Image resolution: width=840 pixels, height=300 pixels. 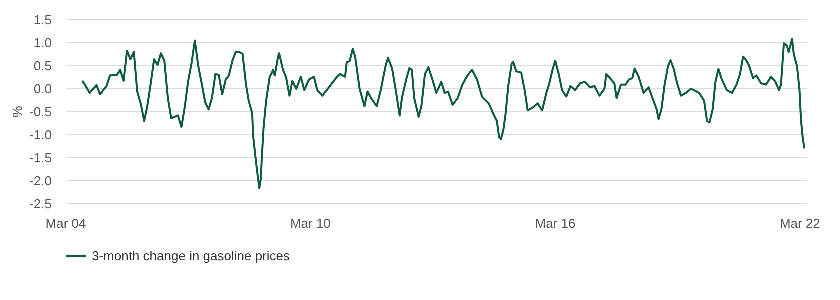 I want to click on y-tick-label: 1.5, so click(x=43, y=20).